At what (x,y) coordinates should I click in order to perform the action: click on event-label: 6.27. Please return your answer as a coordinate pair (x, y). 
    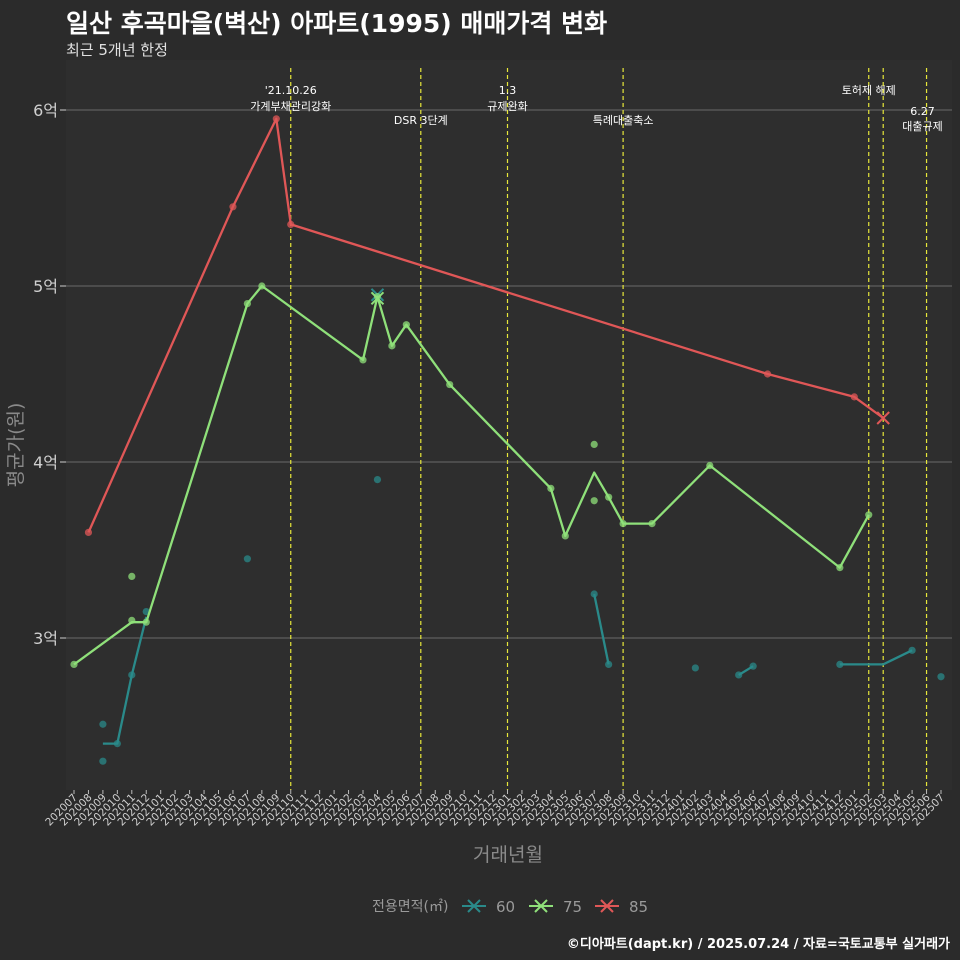
    Looking at the image, I should click on (922, 111).